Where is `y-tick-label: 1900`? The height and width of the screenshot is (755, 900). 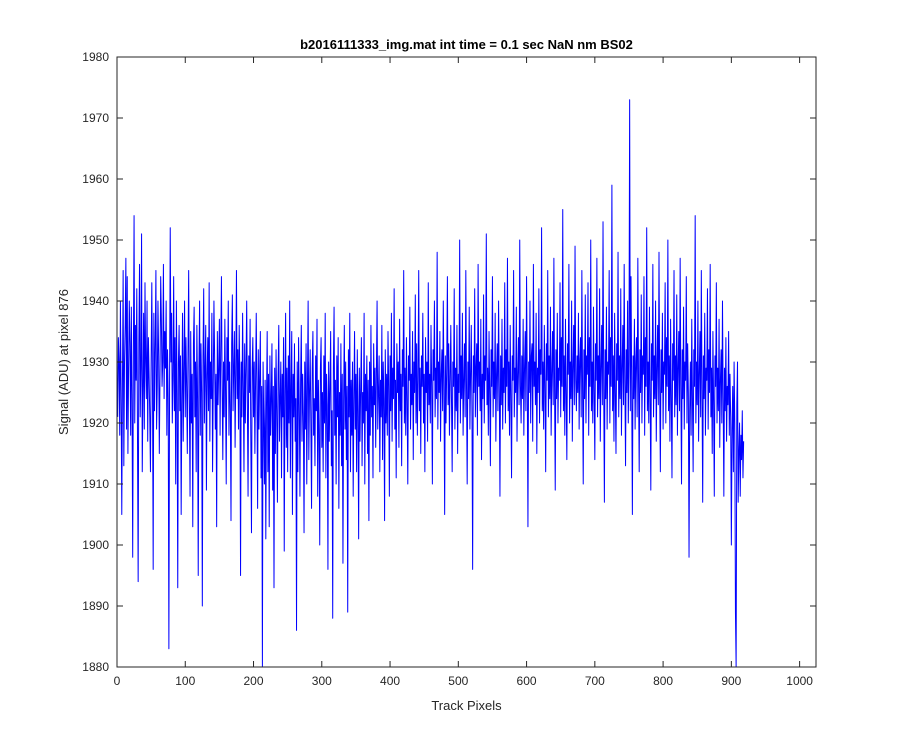 y-tick-label: 1900 is located at coordinates (95, 545).